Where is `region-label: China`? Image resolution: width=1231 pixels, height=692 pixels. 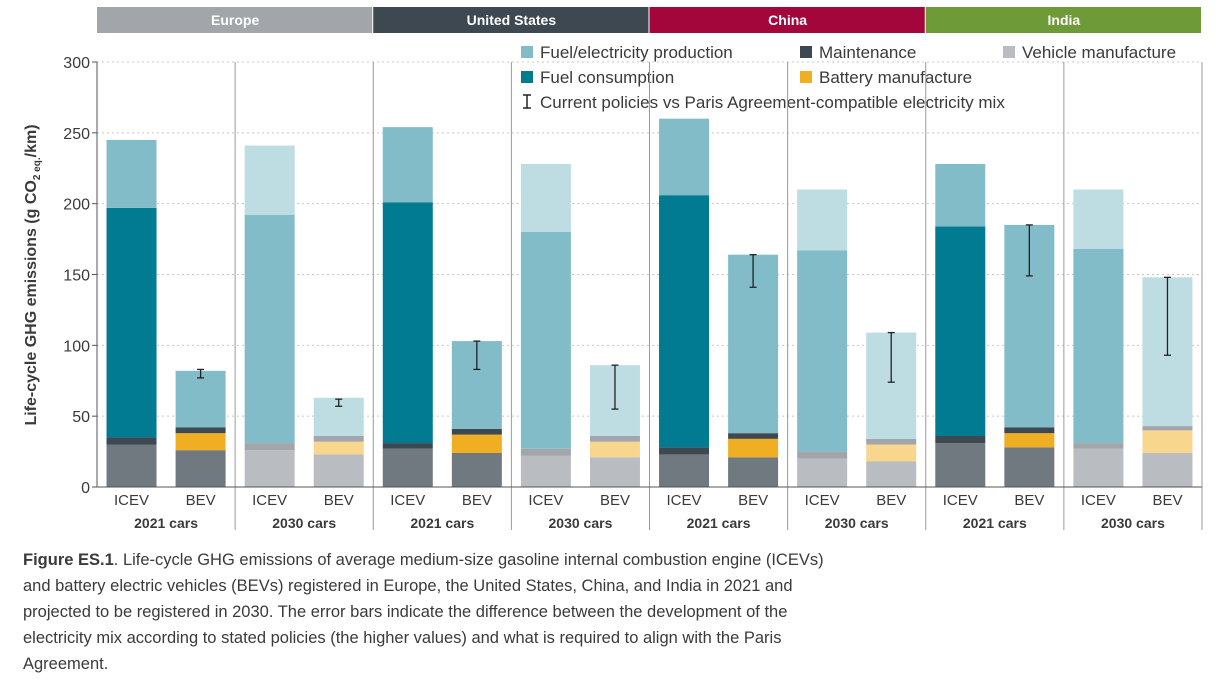
region-label: China is located at coordinates (787, 20).